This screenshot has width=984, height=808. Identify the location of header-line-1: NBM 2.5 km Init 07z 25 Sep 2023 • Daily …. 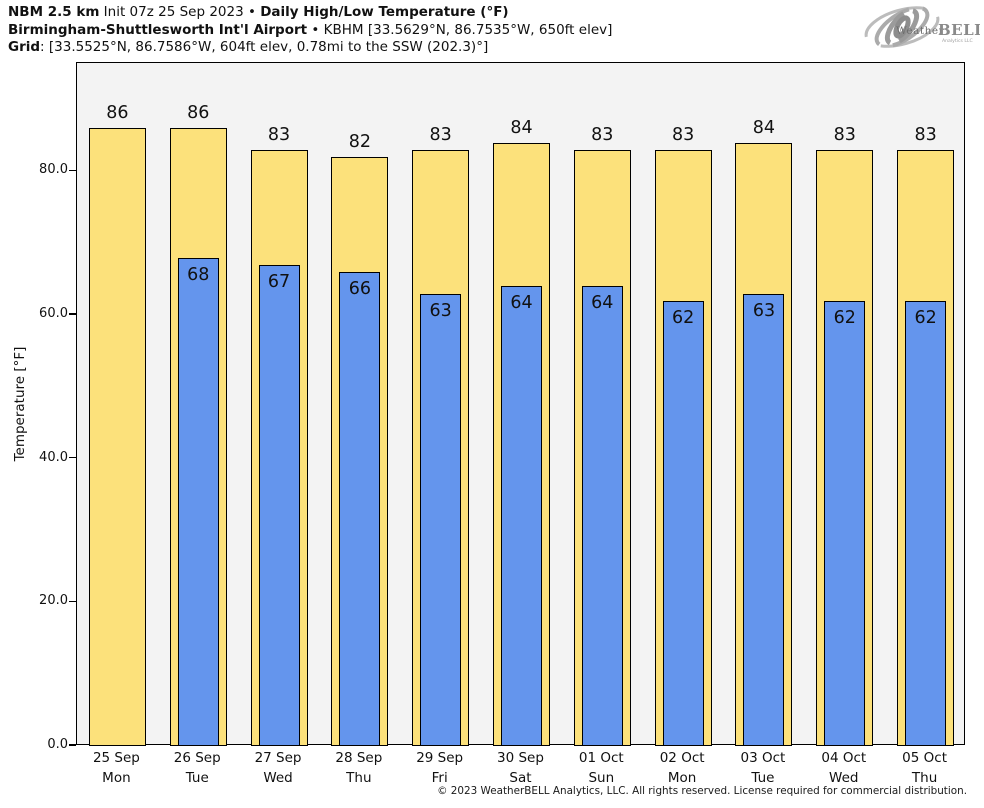
(310, 13).